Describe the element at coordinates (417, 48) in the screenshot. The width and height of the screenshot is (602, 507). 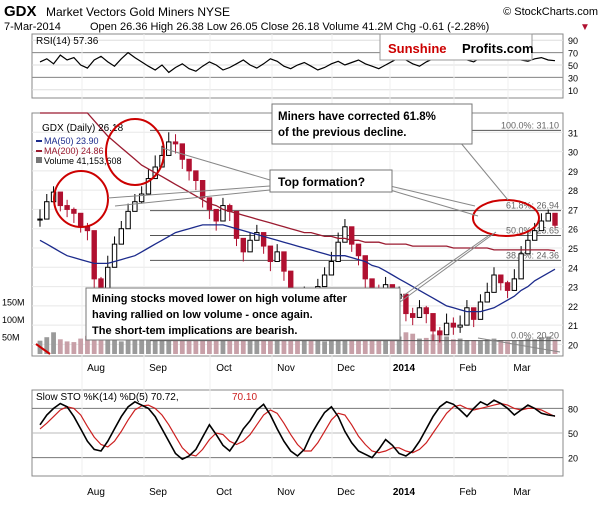
I see `watermark-part1: Sunshine` at that location.